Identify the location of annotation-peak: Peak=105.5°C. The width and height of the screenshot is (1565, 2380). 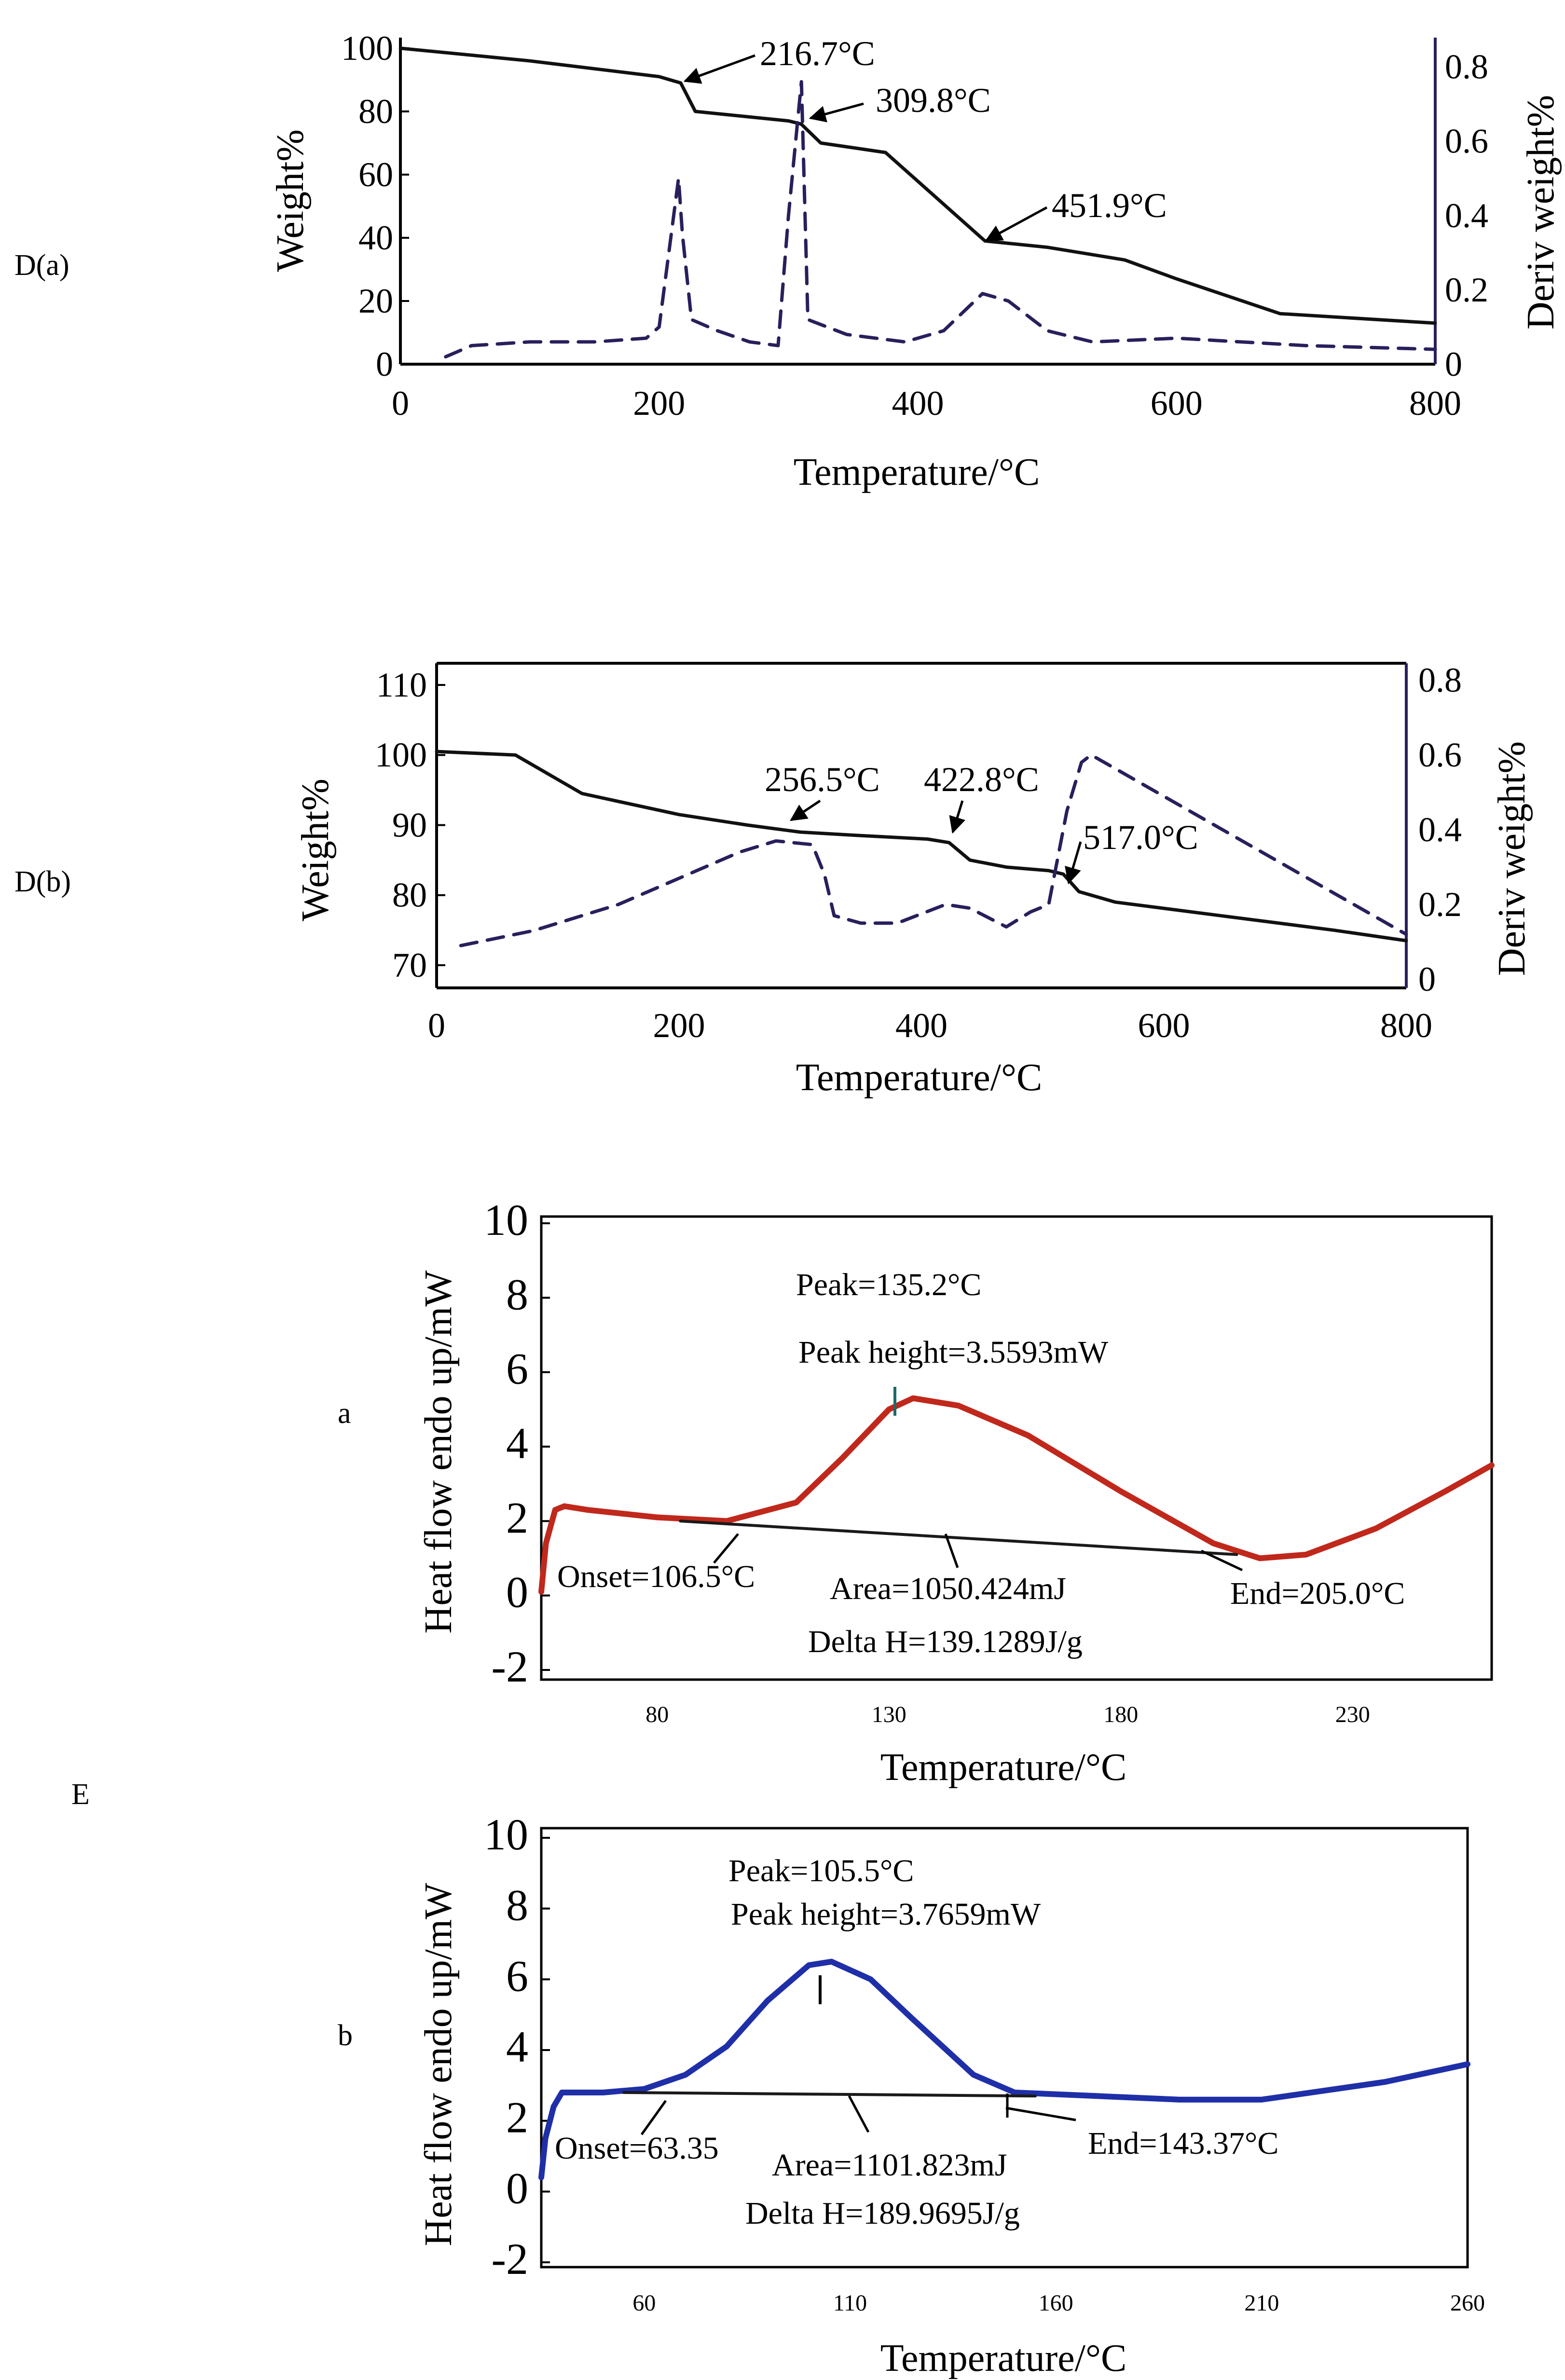
(821, 1871).